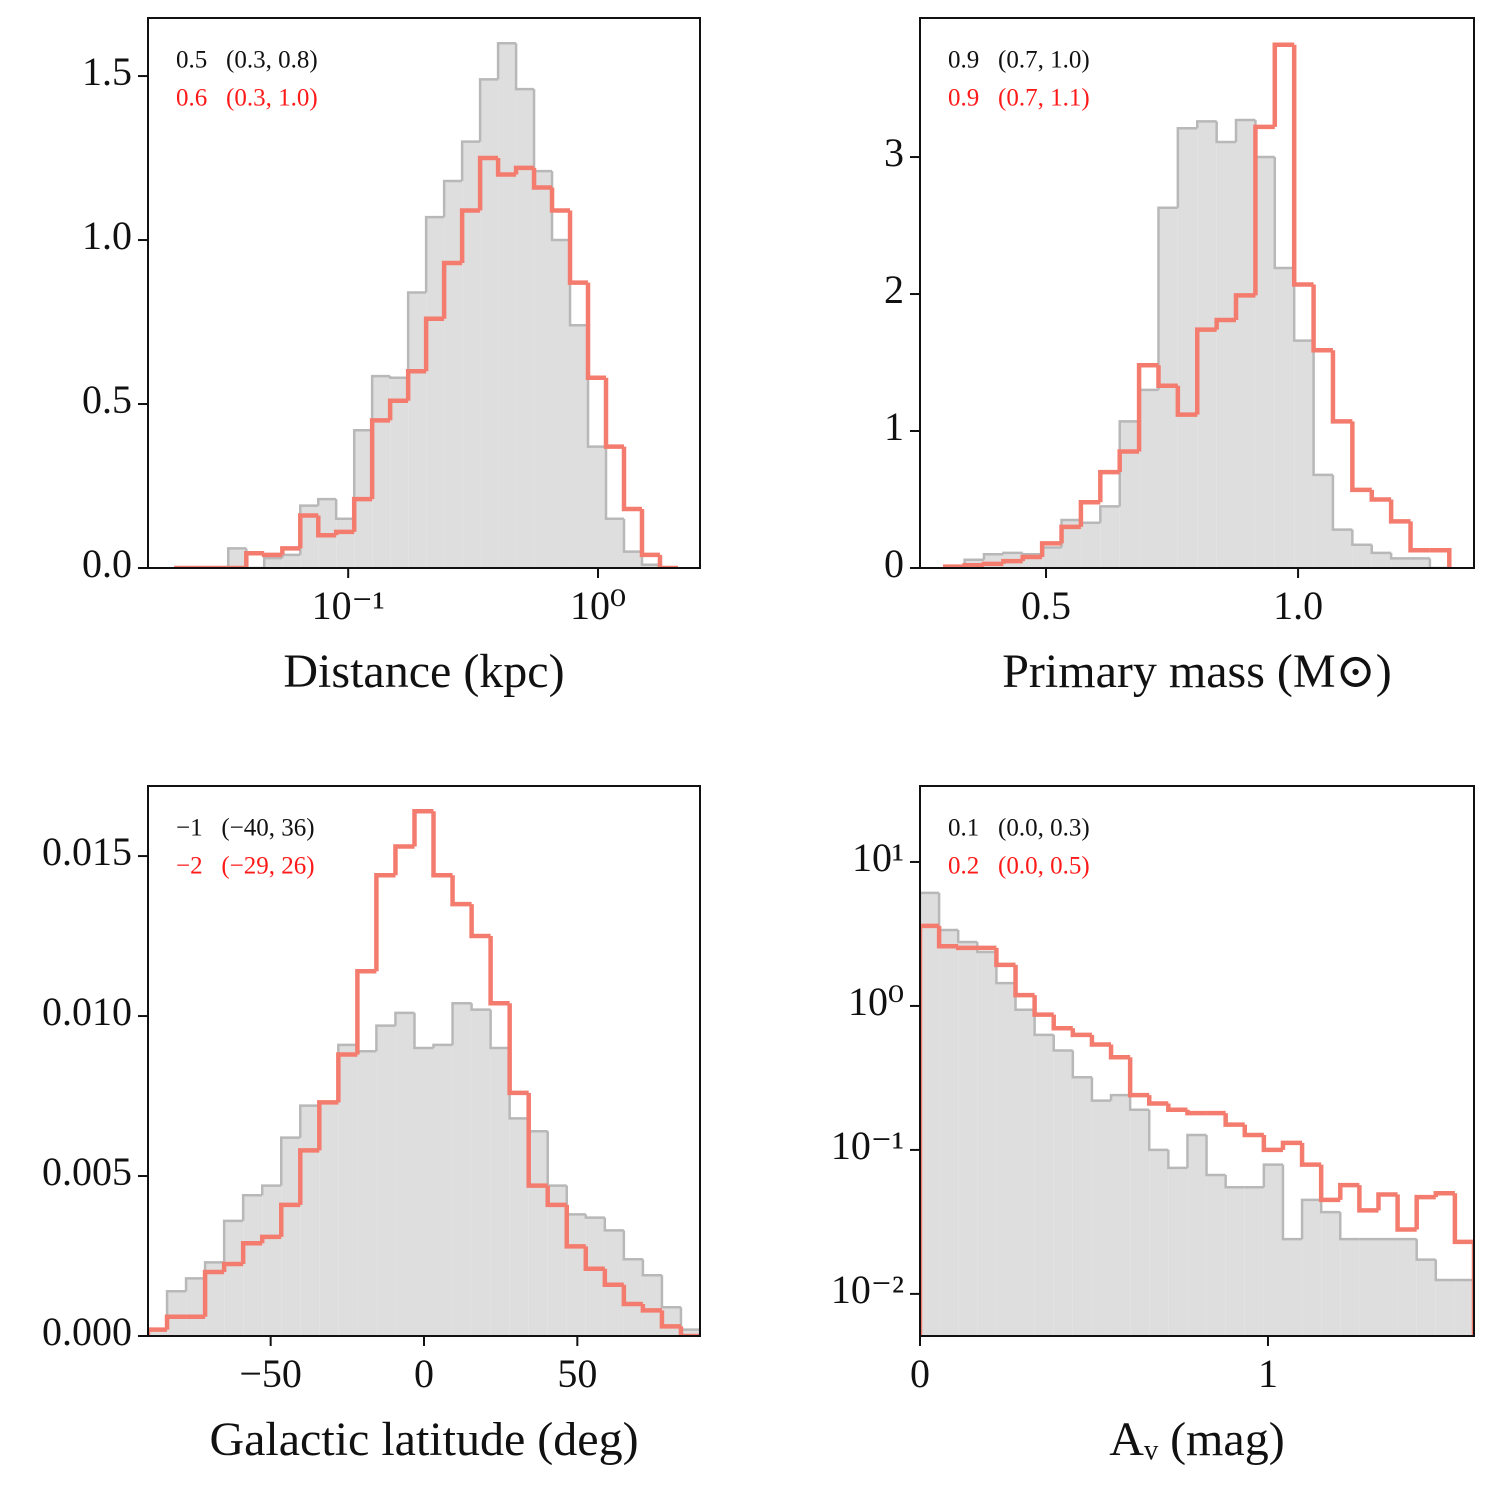 The width and height of the screenshot is (1494, 1494). Describe the element at coordinates (348, 605) in the screenshot. I see `x-tick-label: 10⁻¹` at that location.